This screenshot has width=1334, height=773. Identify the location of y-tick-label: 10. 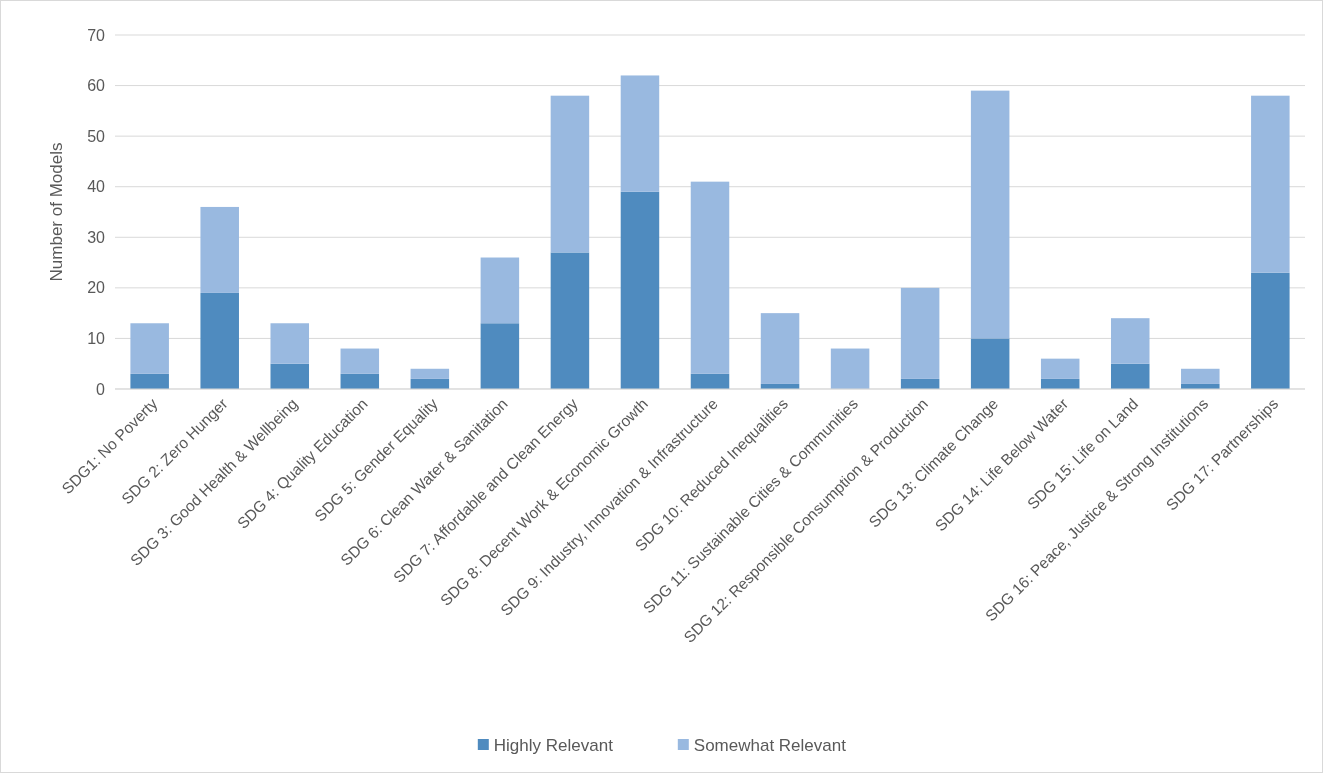
(96, 339).